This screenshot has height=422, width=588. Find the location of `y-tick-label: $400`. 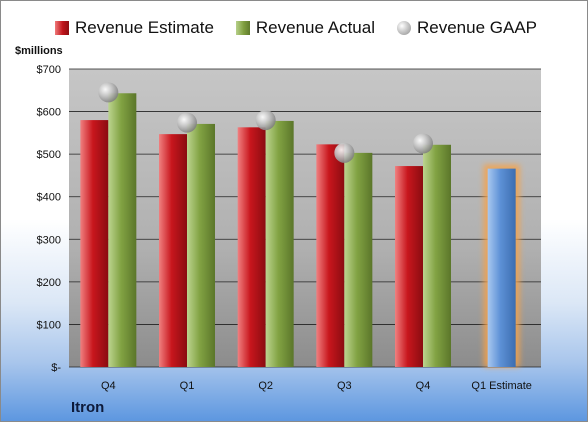

y-tick-label: $400 is located at coordinates (49, 198).